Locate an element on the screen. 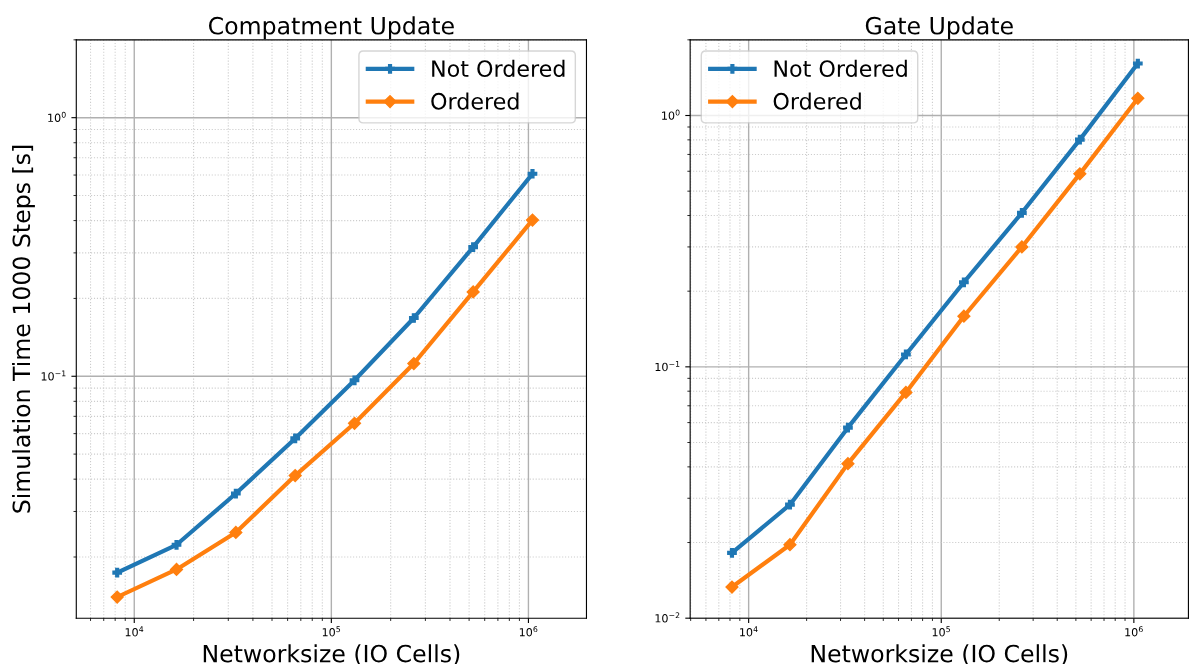 Image resolution: width=1192 pixels, height=664 pixels. y-tick-label: 10$^{−2}$ is located at coordinates (667, 617).